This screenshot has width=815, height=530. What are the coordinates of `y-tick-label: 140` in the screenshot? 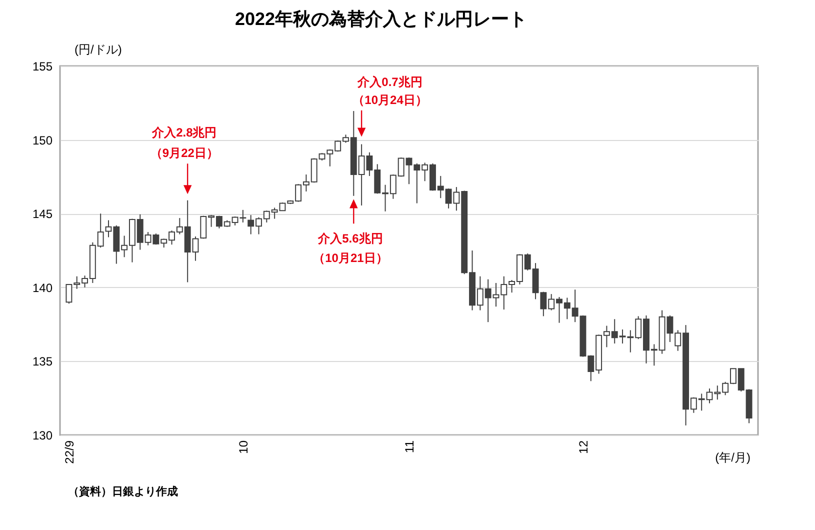 It's located at (42, 287).